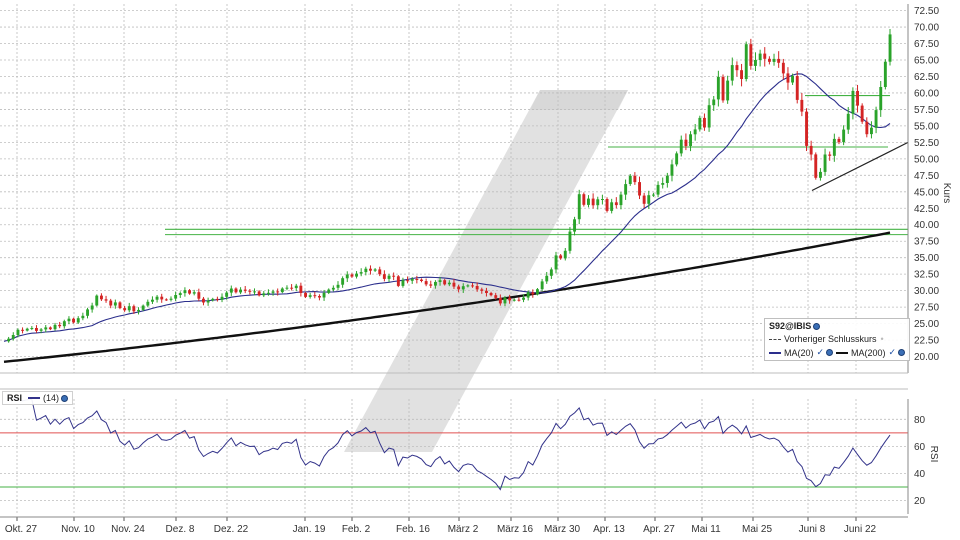 This screenshot has width=960, height=540. What do you see at coordinates (15, 398) in the screenshot?
I see `rsi-legend-label: RSI` at bounding box center [15, 398].